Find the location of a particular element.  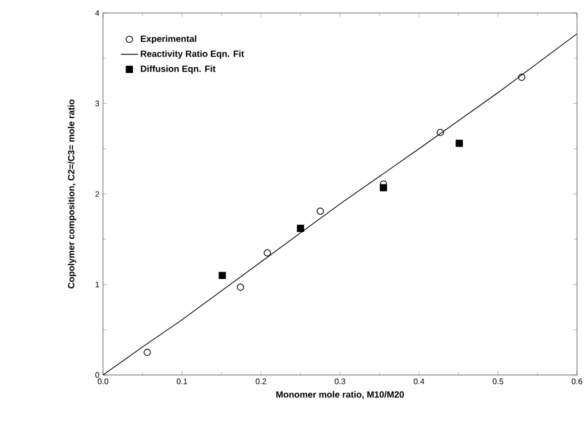

x-tick-label: 0.3 is located at coordinates (340, 381).